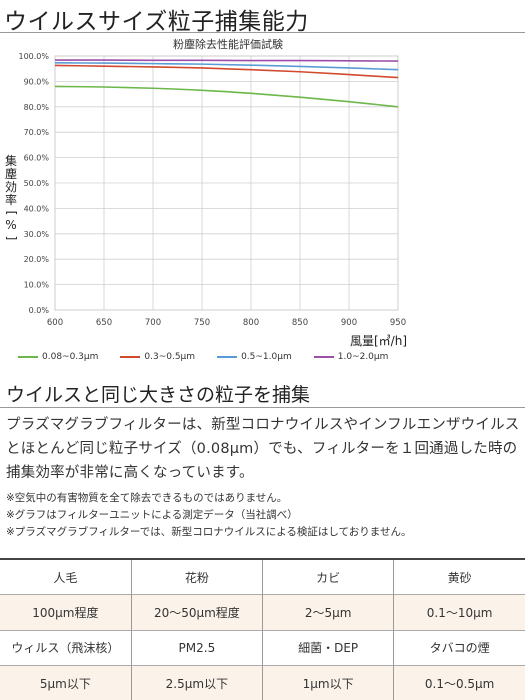 This screenshot has height=700, width=525. Describe the element at coordinates (10, 174) in the screenshot. I see `y-axis-label-char: 塵` at that location.